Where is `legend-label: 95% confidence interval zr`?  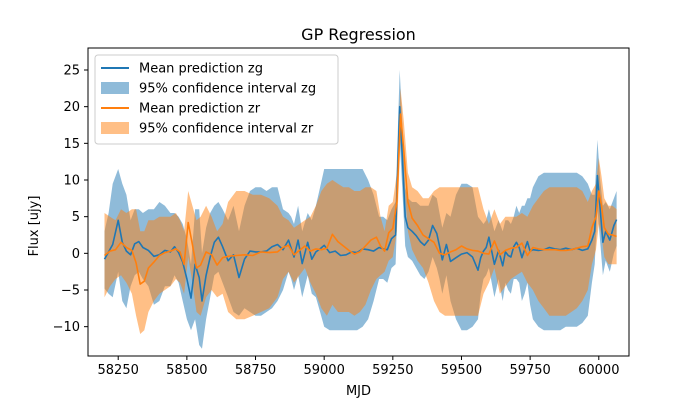 legend-label: 95% confidence interval zr is located at coordinates (226, 129).